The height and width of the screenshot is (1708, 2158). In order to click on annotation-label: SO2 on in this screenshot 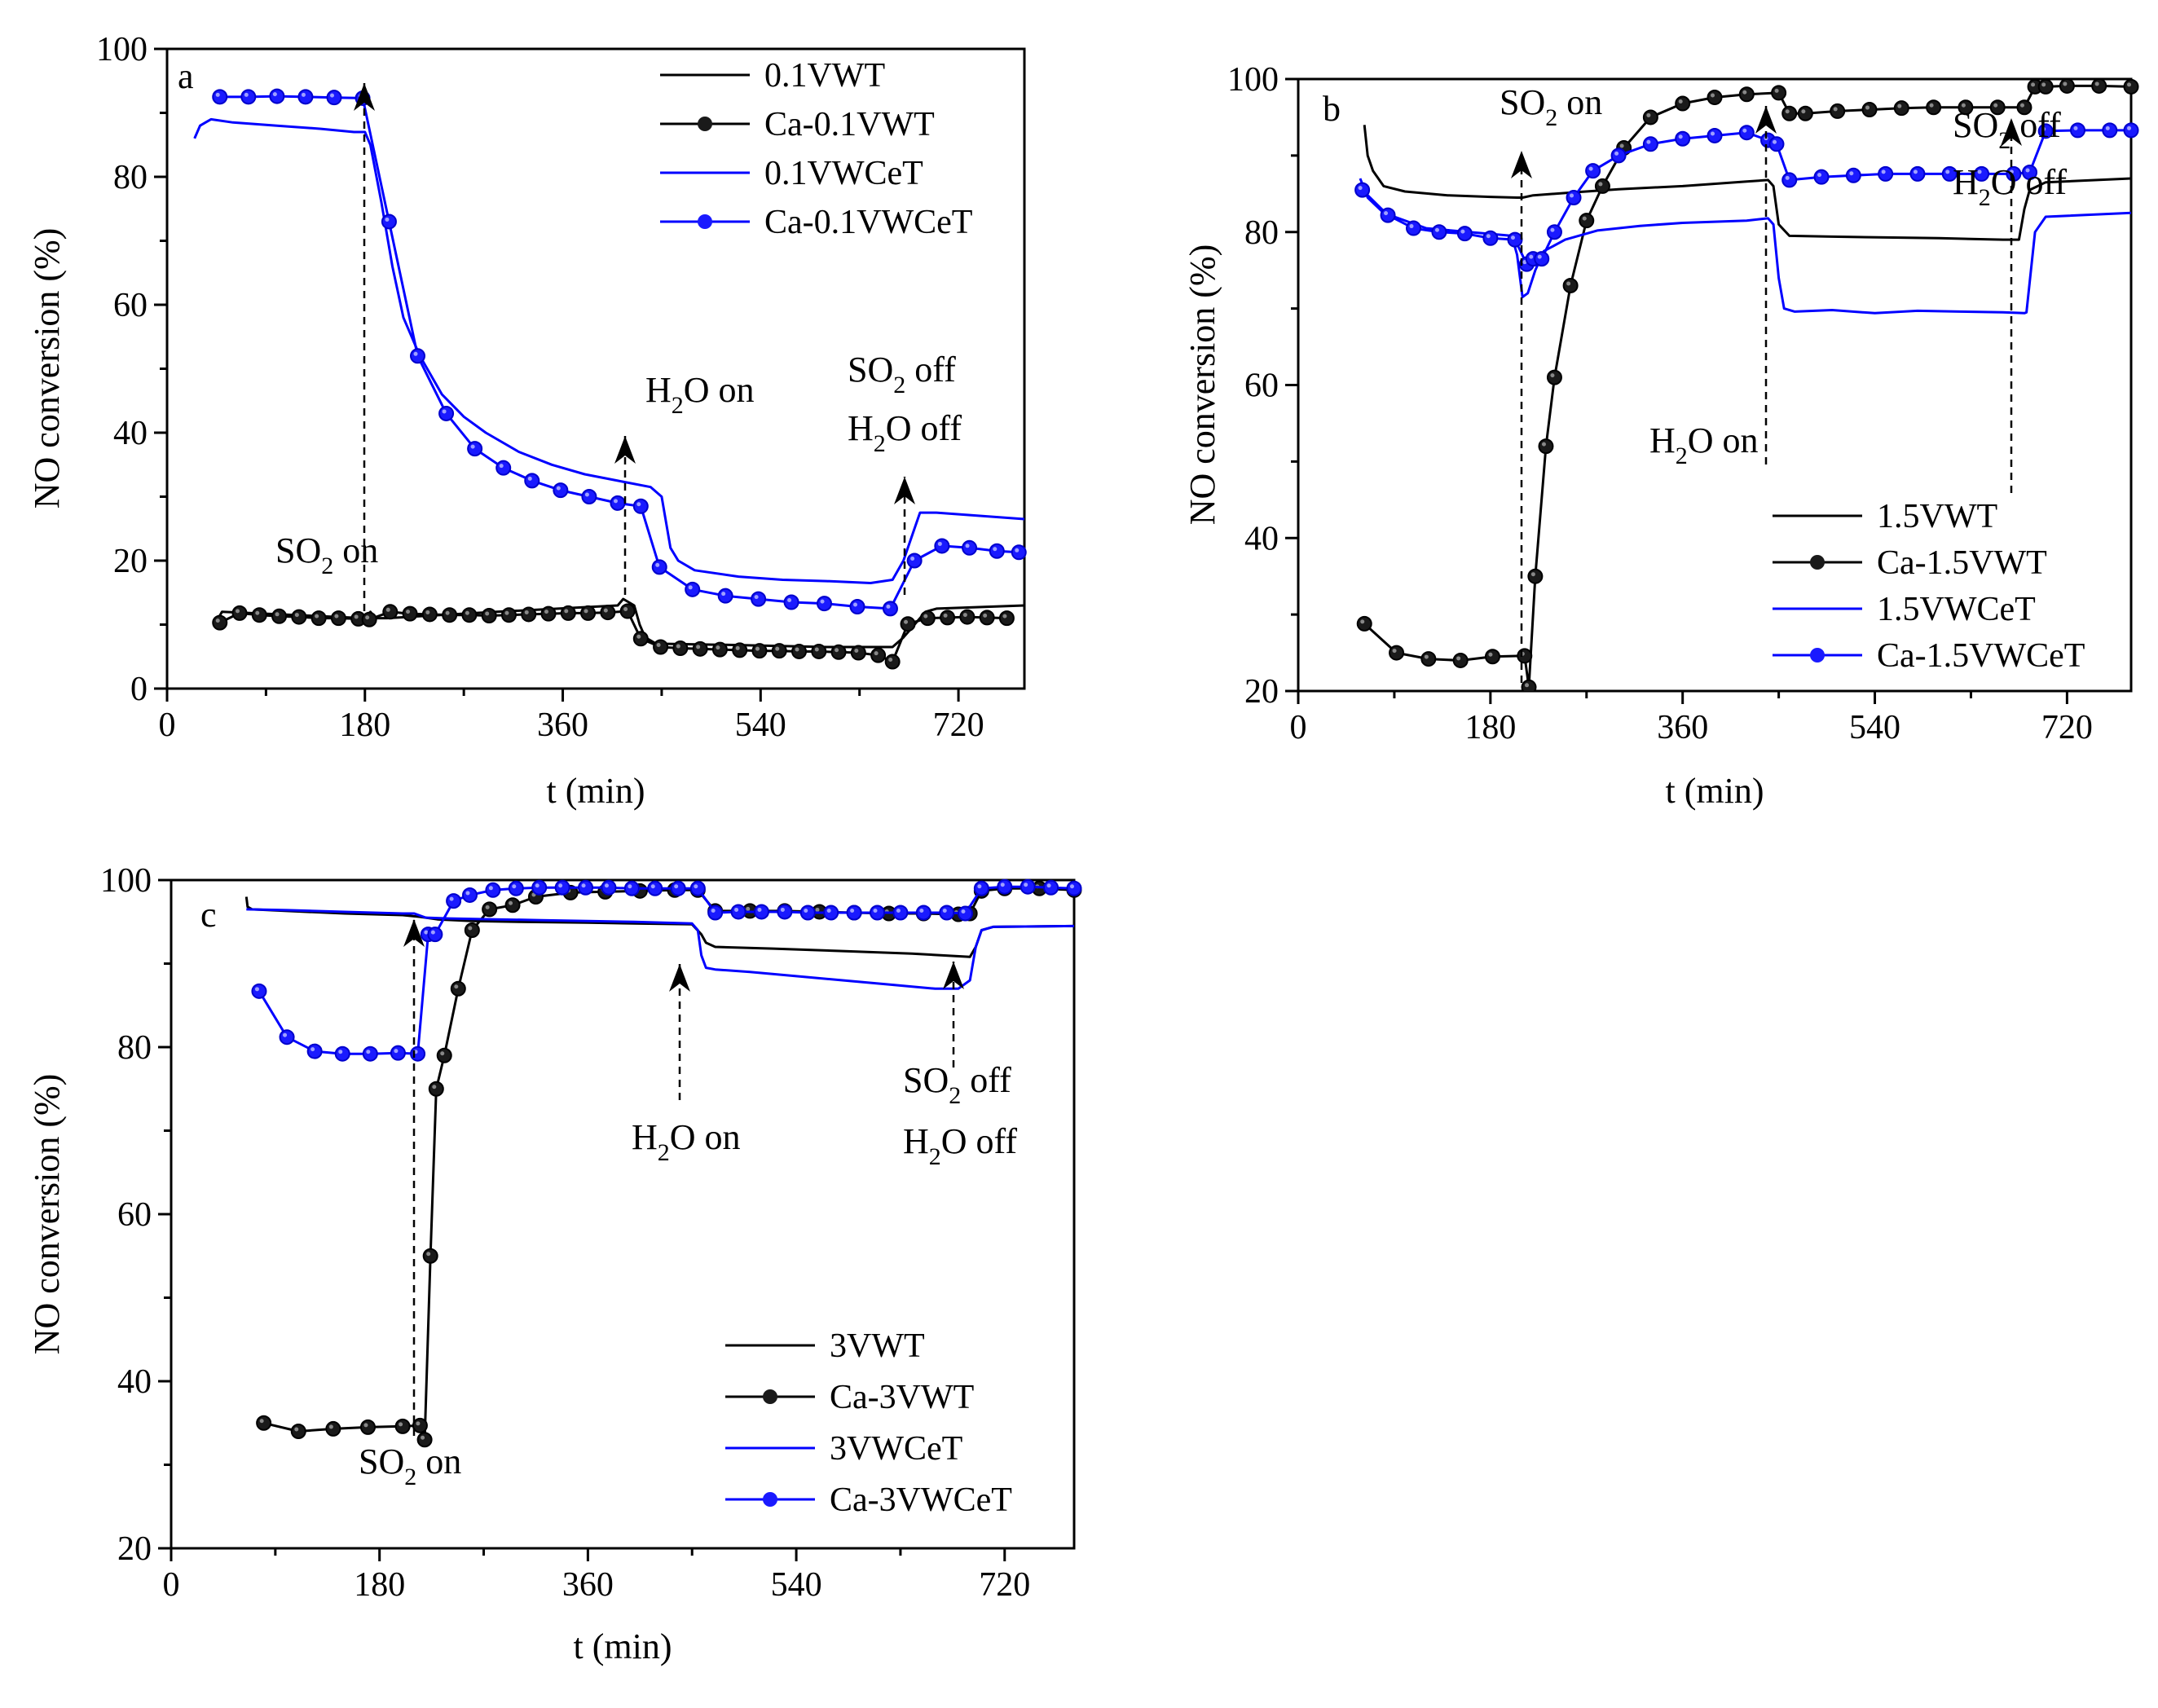, I will do `click(326, 554)`.